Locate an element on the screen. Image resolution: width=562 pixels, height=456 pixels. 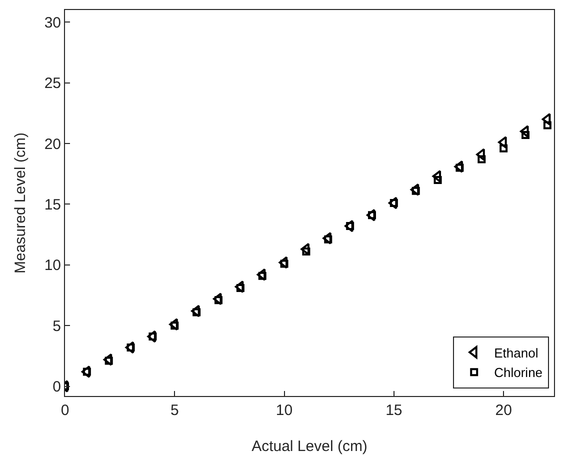
x-tick-label: 5 is located at coordinates (174, 410).